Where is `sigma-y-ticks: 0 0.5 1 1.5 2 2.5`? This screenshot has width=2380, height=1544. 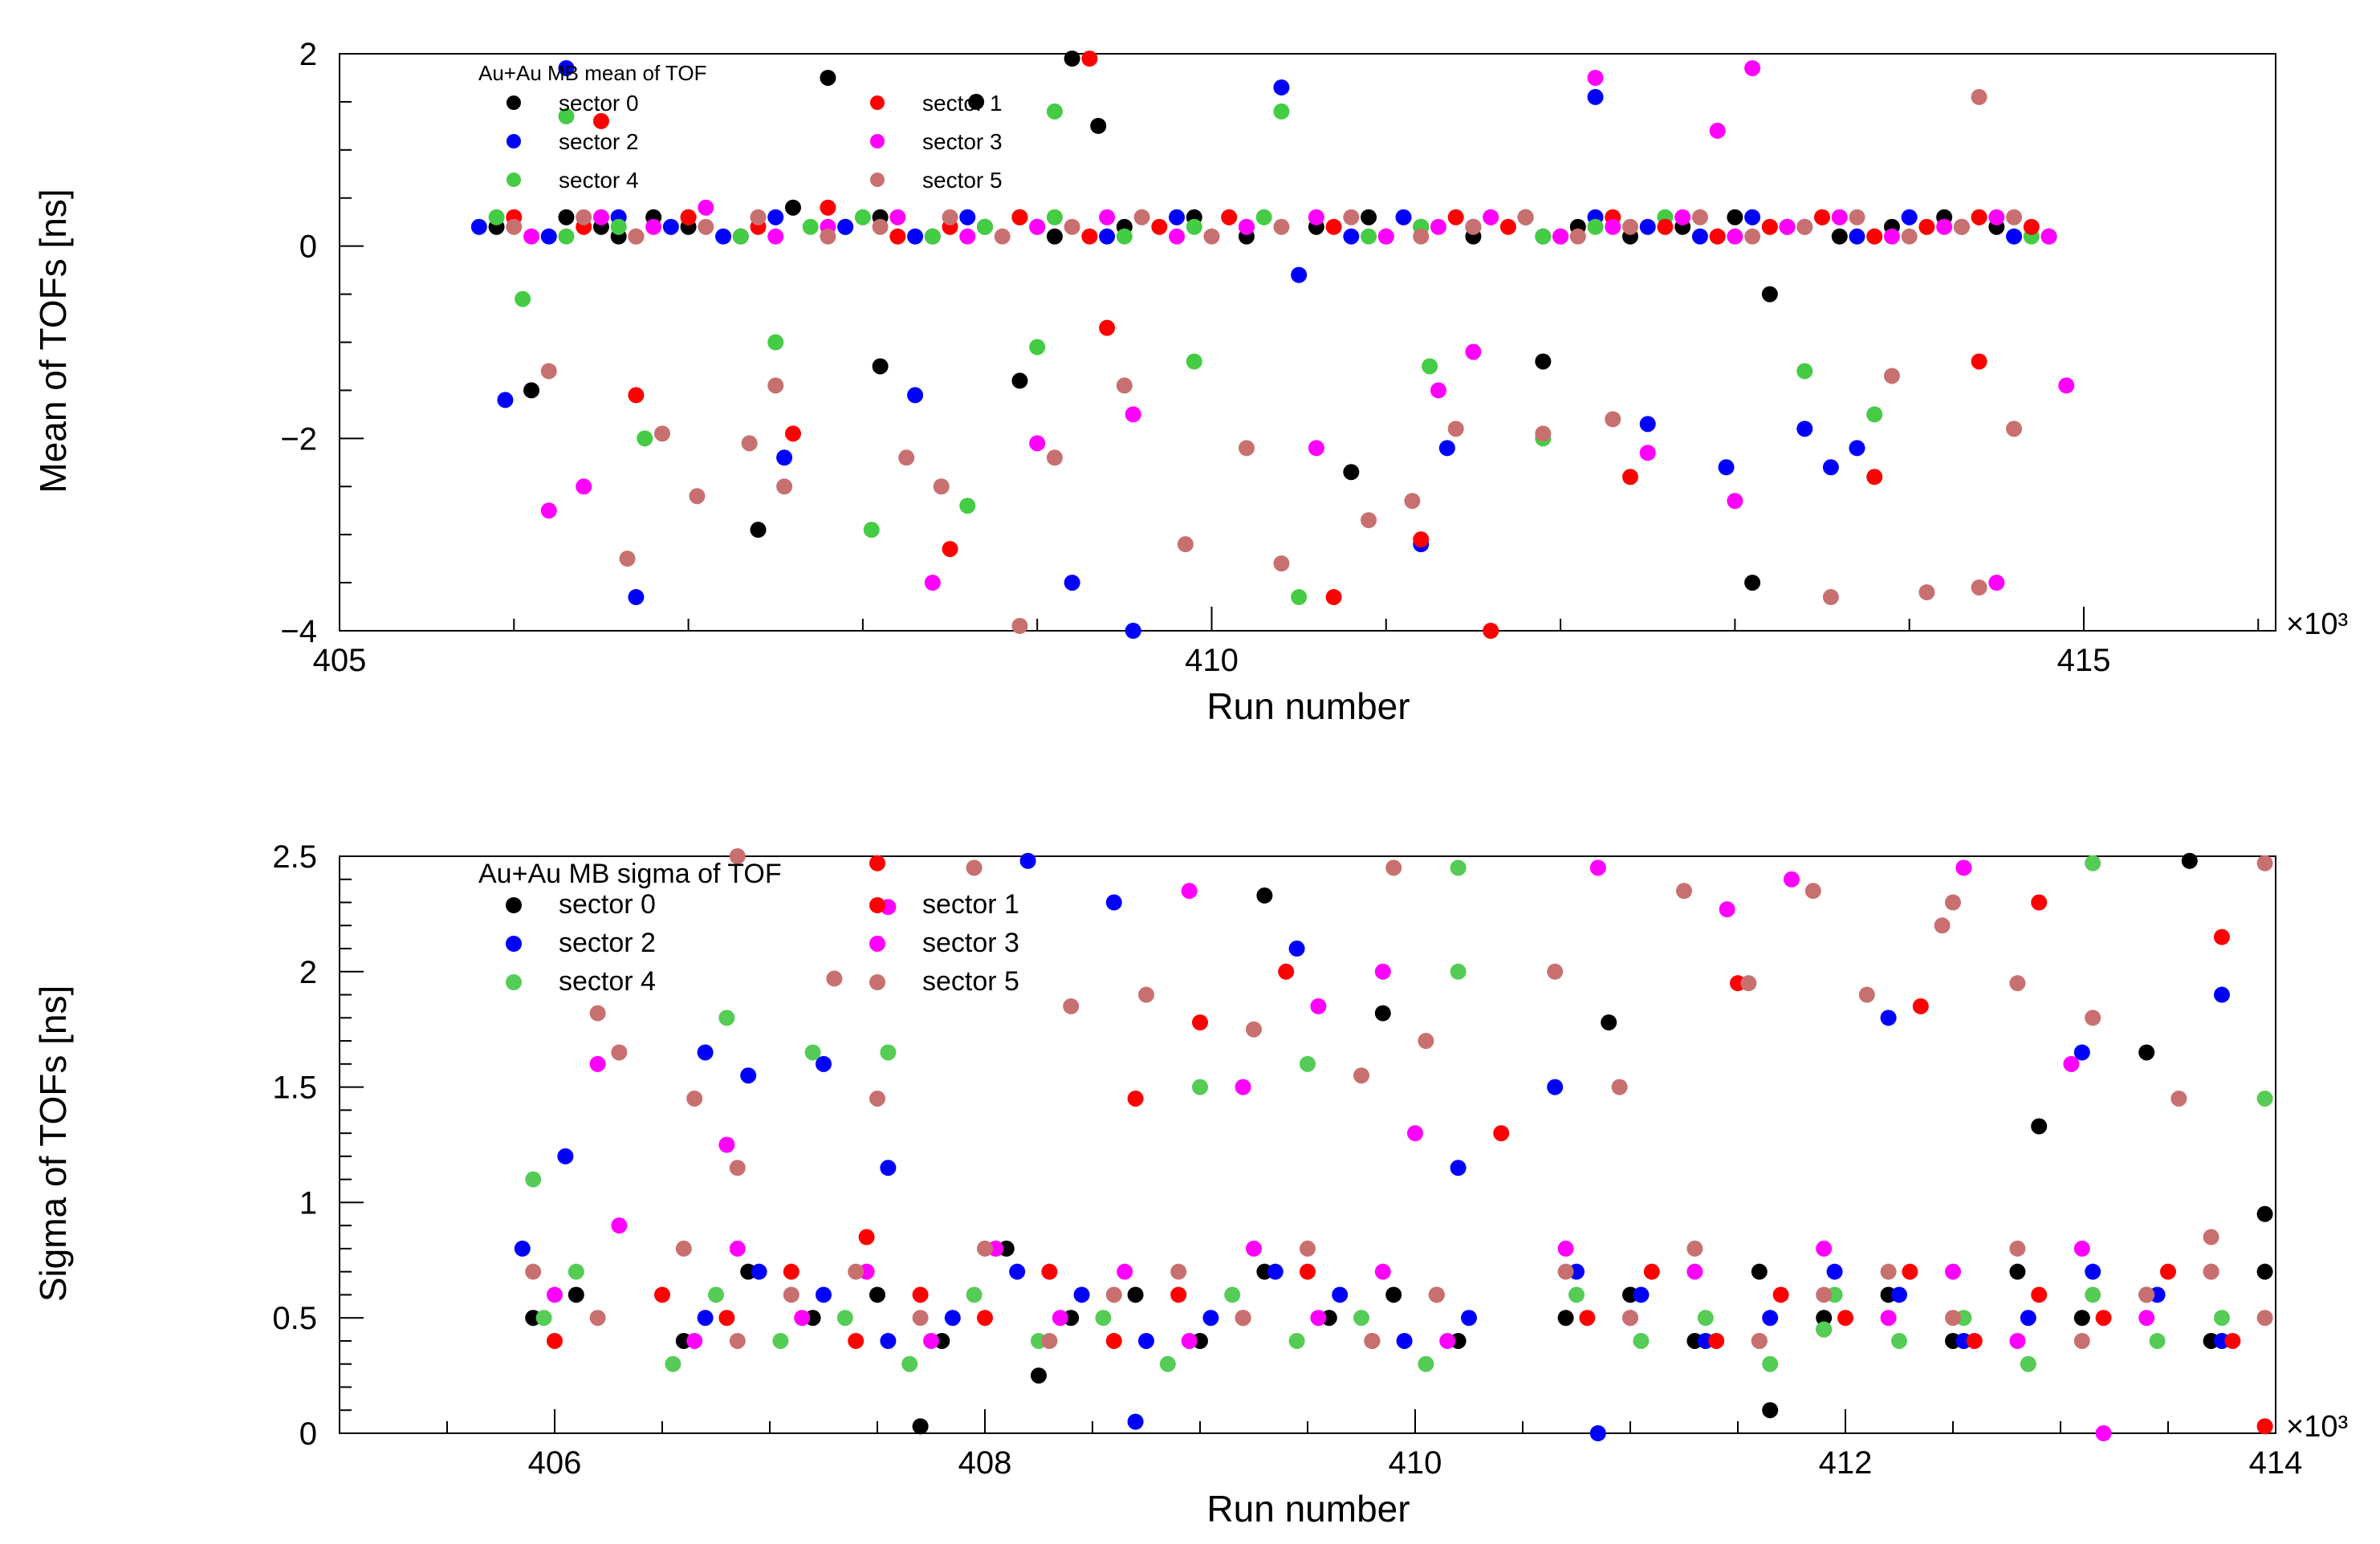
sigma-y-ticks: 0 0.5 1 1.5 2 2.5 is located at coordinates (318, 1145).